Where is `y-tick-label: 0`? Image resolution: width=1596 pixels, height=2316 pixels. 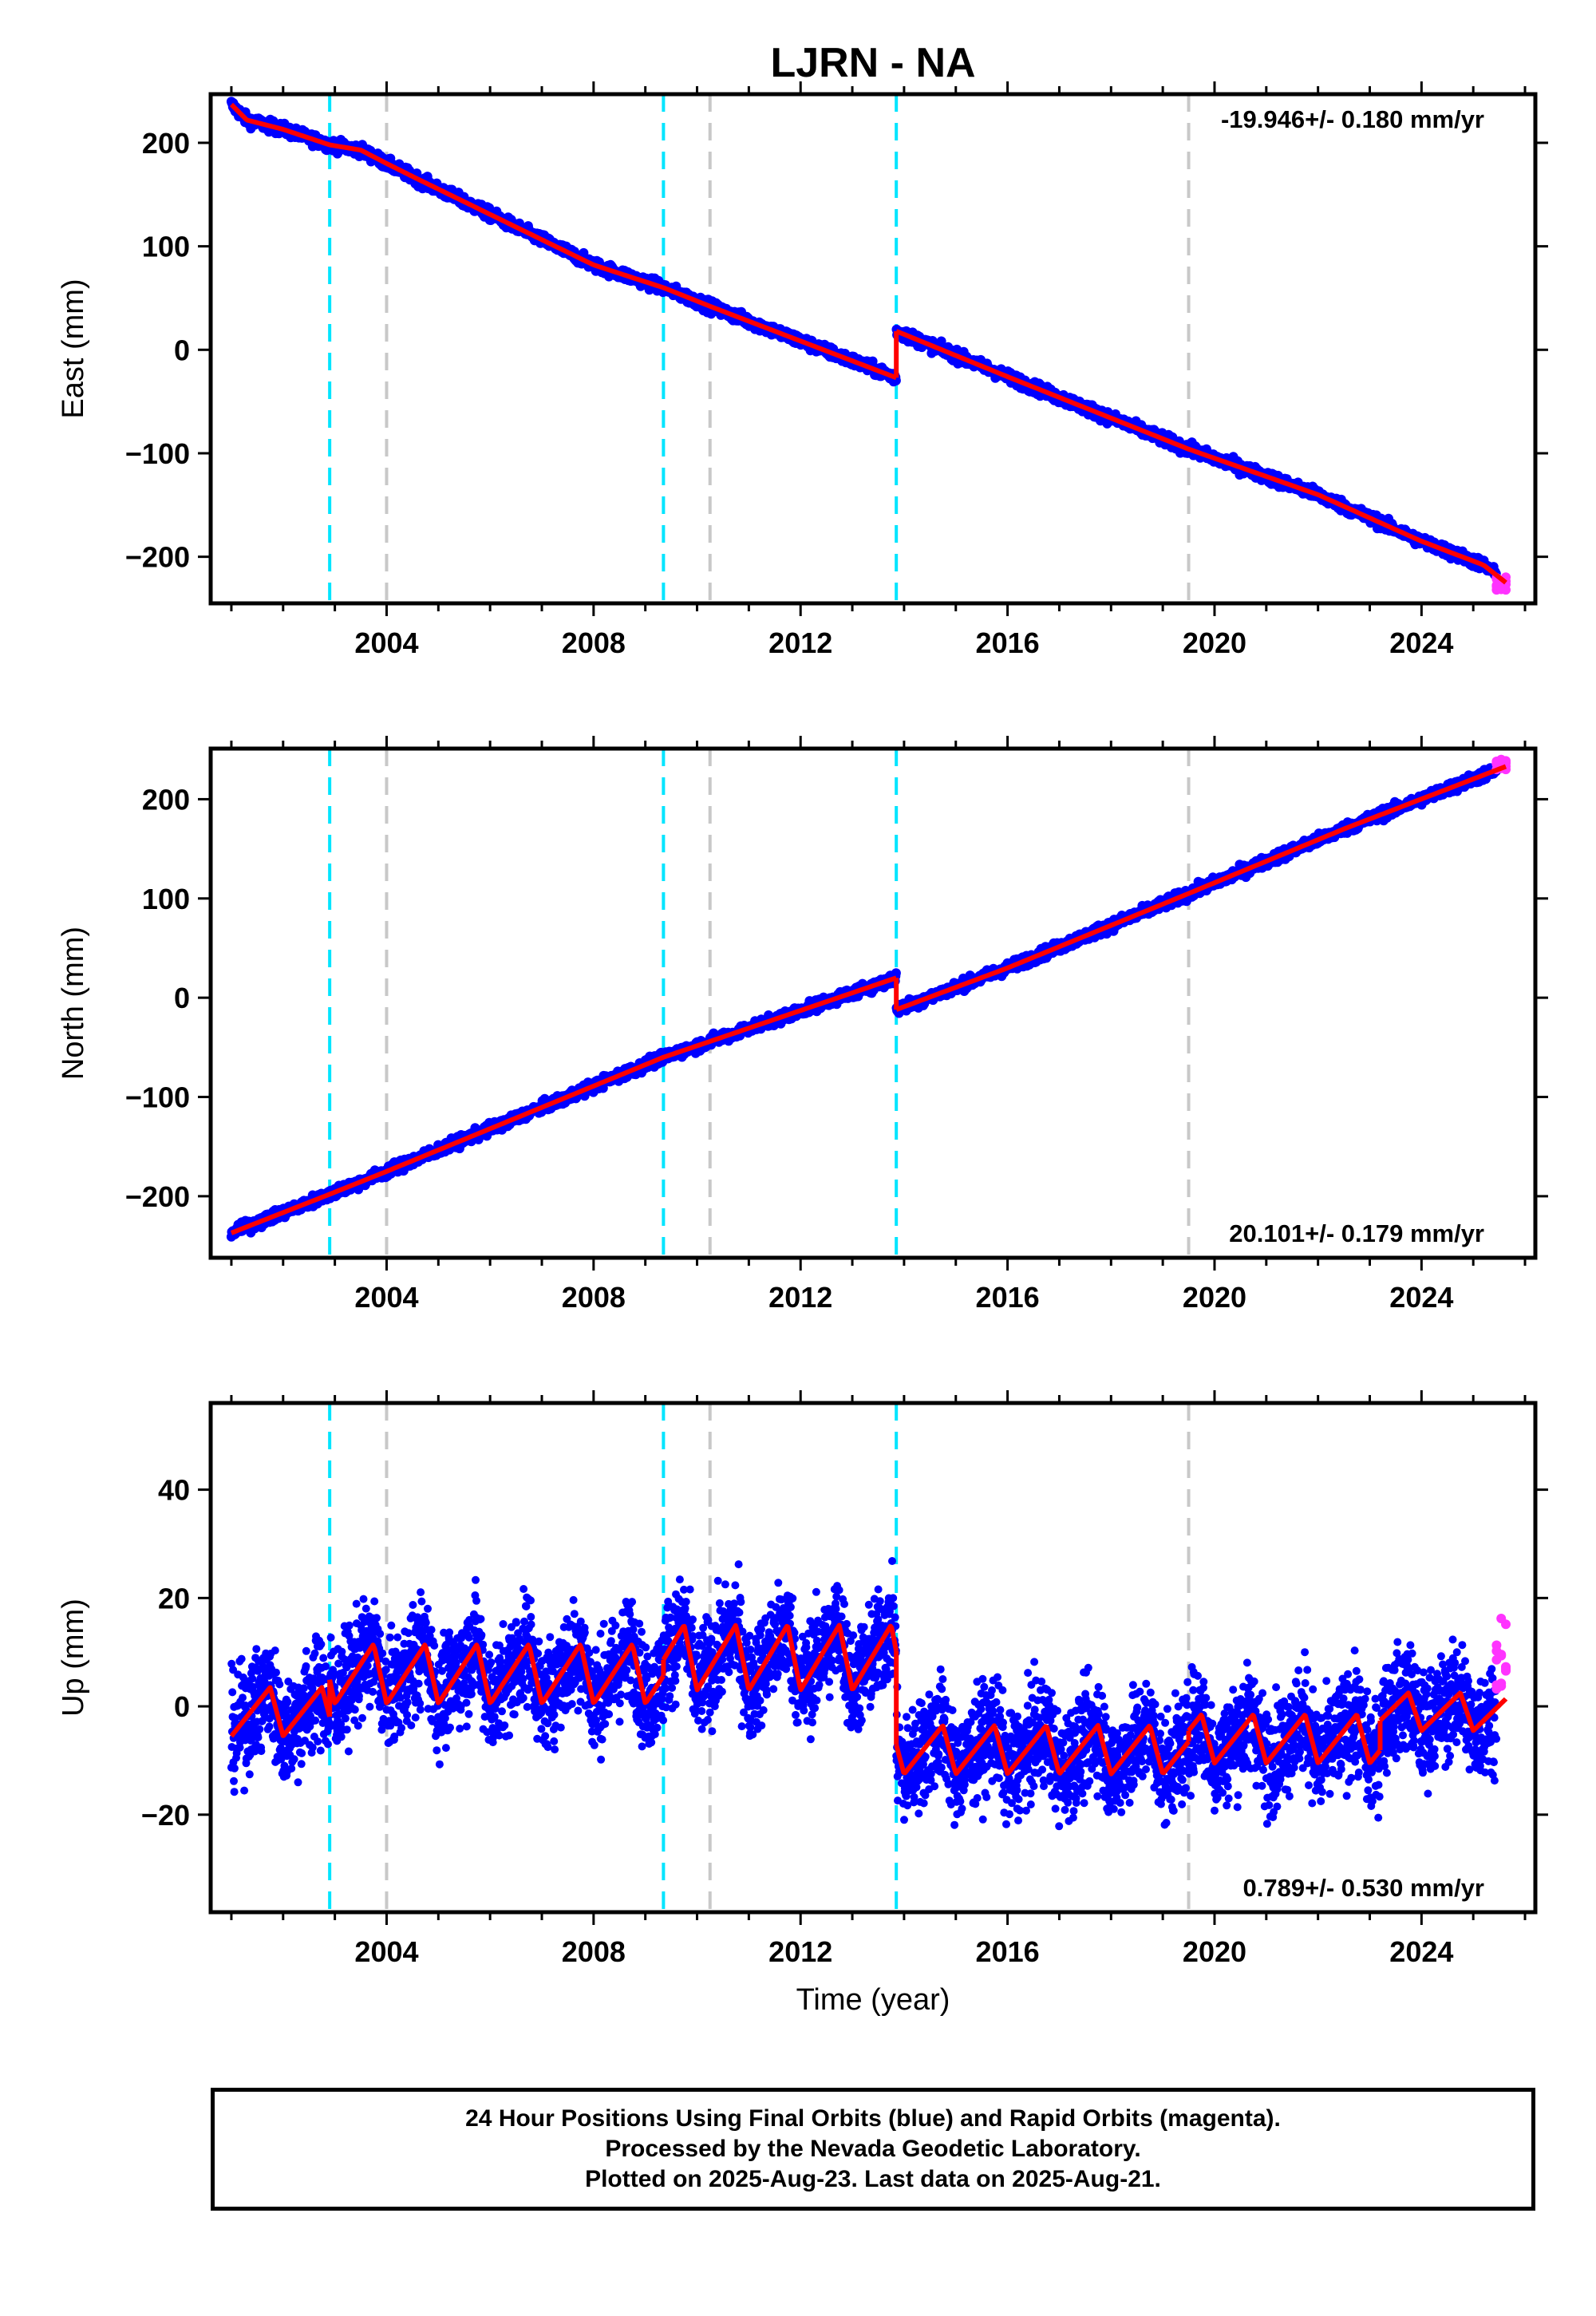
y-tick-label: 0 is located at coordinates (182, 350).